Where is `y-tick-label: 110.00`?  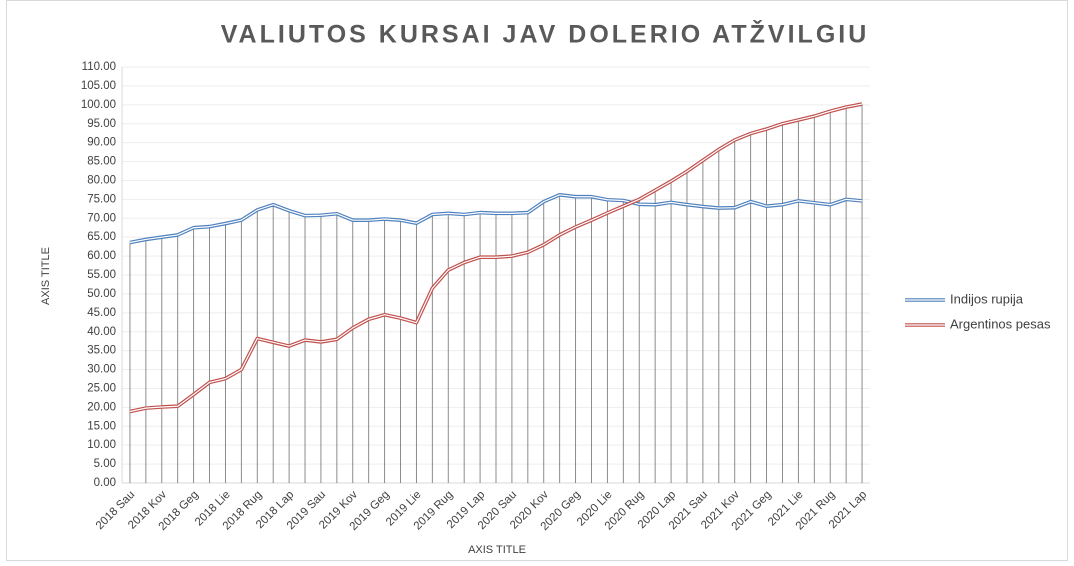 y-tick-label: 110.00 is located at coordinates (99, 67).